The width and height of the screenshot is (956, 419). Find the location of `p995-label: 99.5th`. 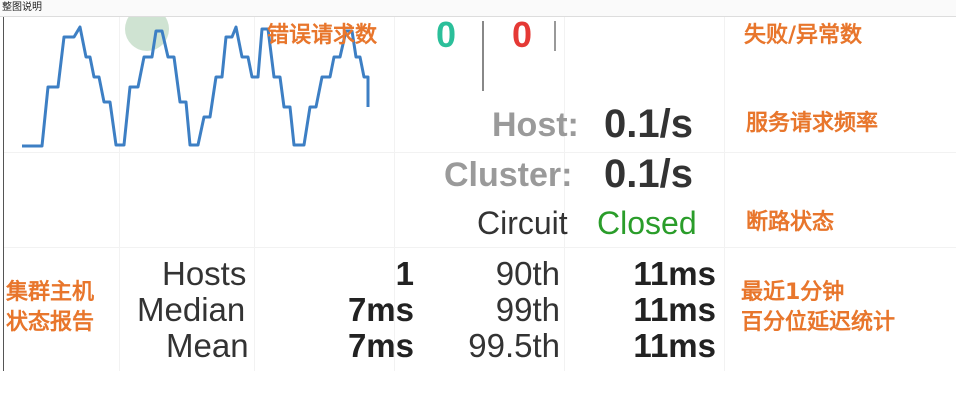

p995-label: 99.5th is located at coordinates (514, 345).